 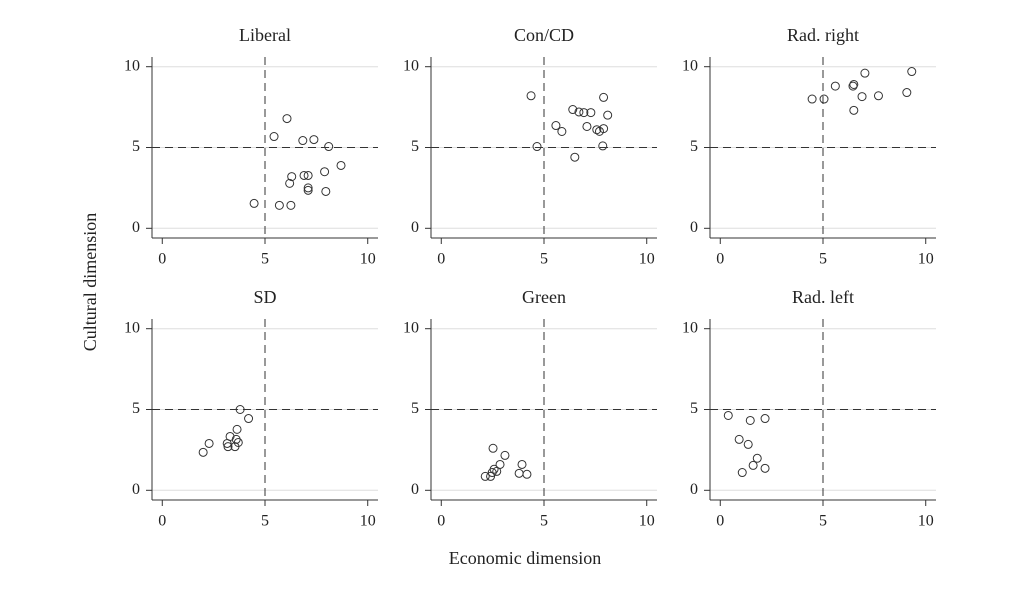 What do you see at coordinates (544, 35) in the screenshot?
I see `panel-title: Con/CD` at bounding box center [544, 35].